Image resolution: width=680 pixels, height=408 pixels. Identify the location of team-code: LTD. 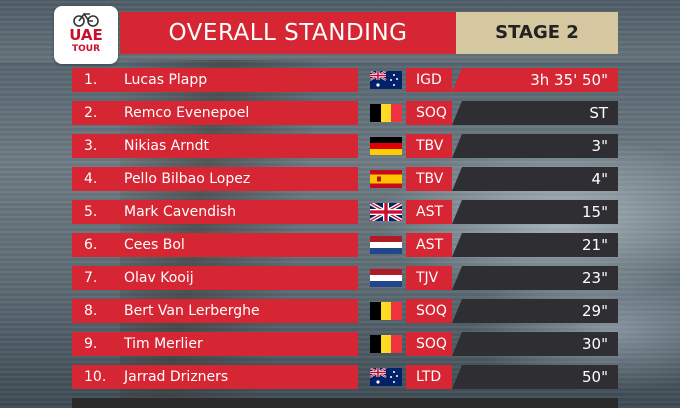
(429, 377).